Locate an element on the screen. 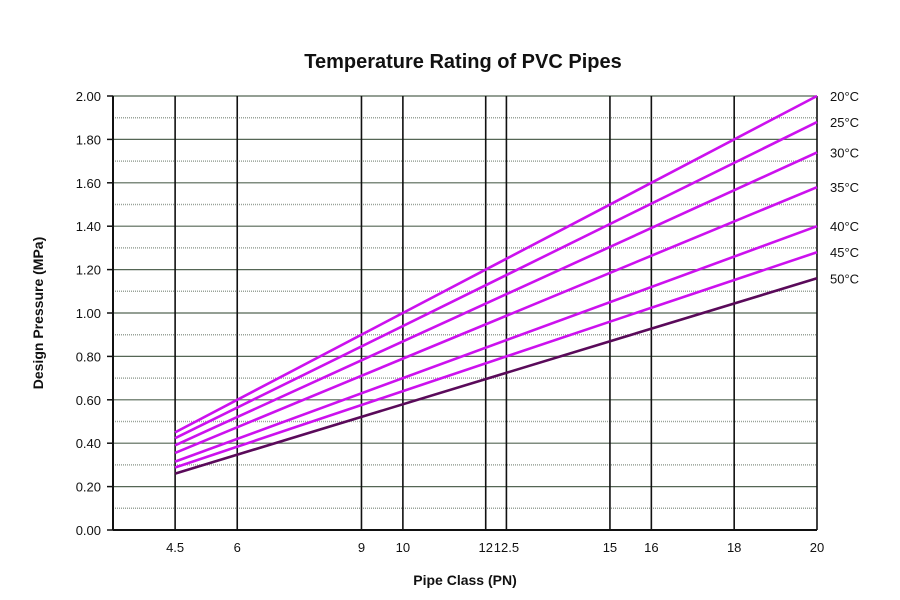 The height and width of the screenshot is (600, 900). series-label: 25°C is located at coordinates (844, 122).